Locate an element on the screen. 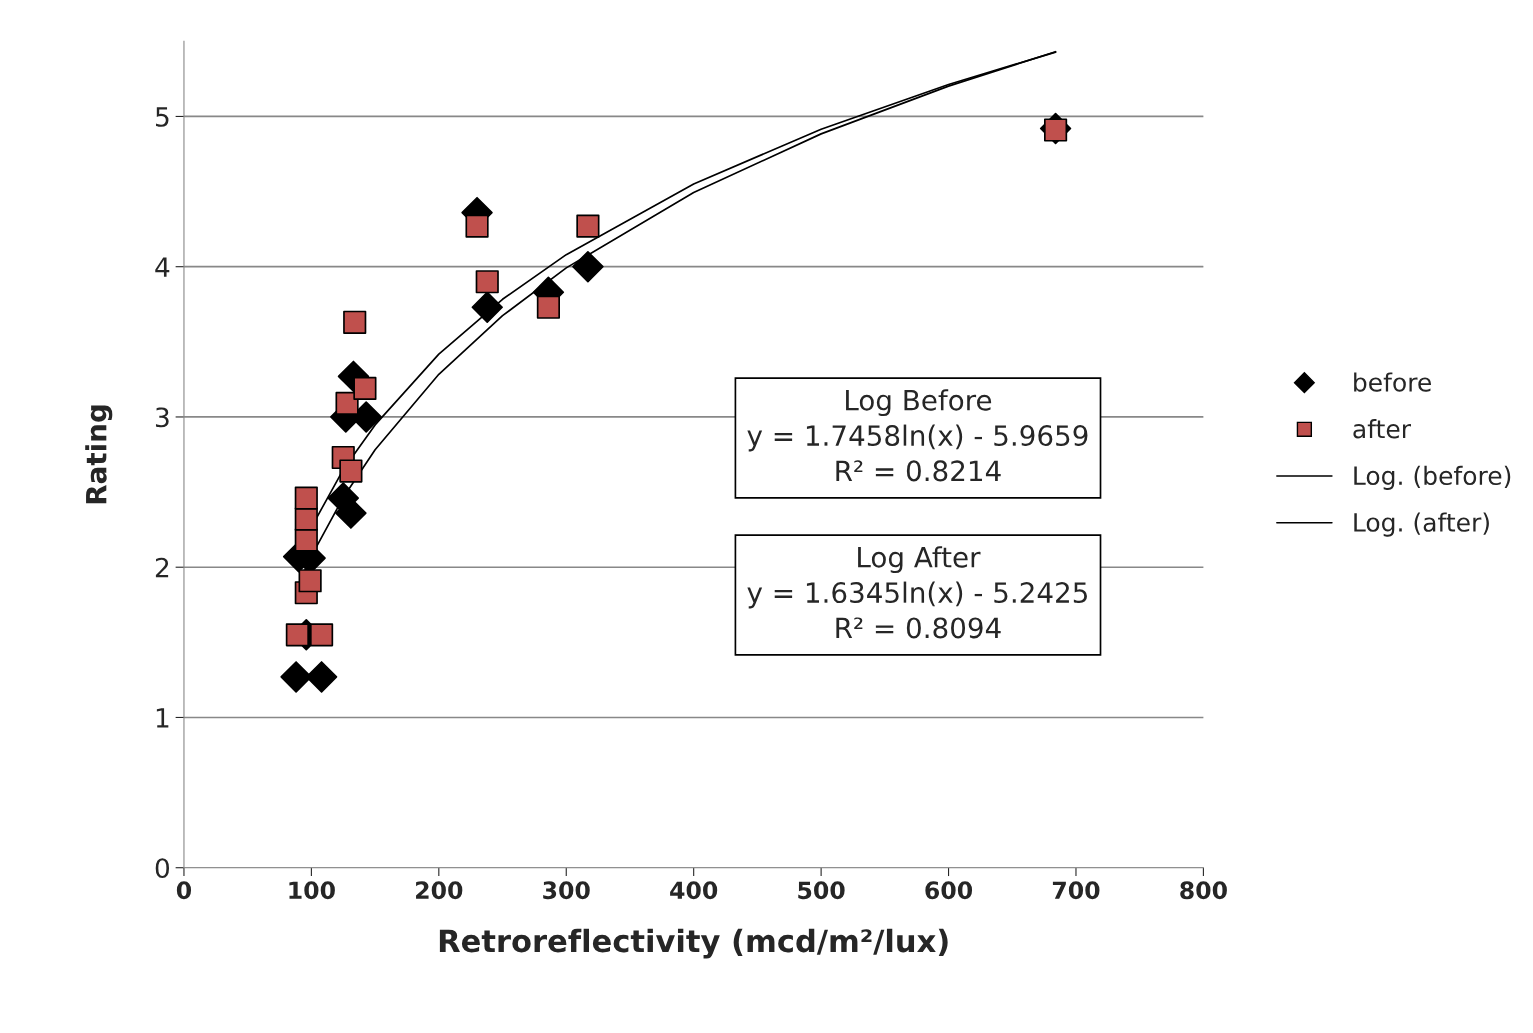  x-tick-label: 300 is located at coordinates (566, 890).